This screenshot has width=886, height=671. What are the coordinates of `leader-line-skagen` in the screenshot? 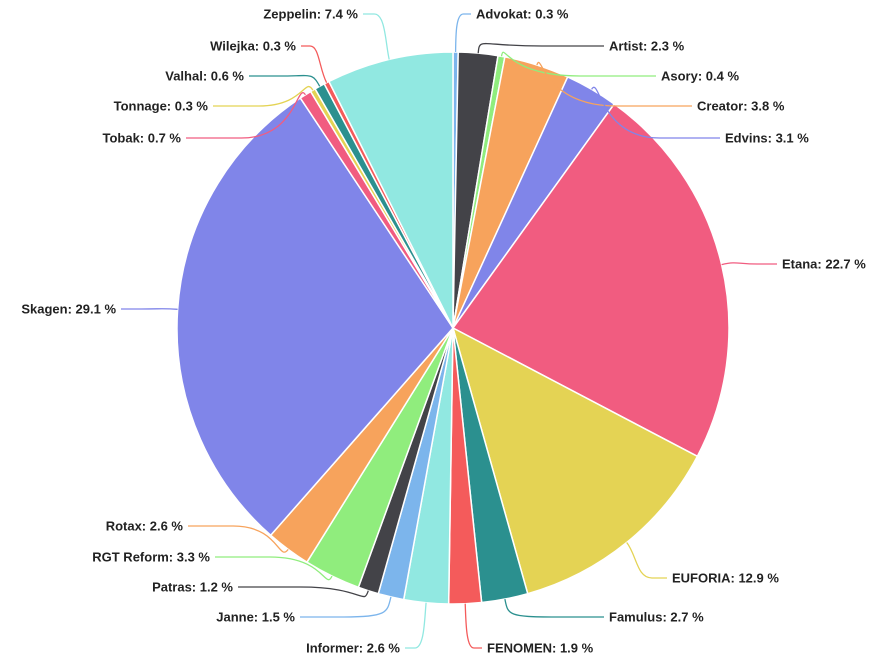 It's located at (149, 309).